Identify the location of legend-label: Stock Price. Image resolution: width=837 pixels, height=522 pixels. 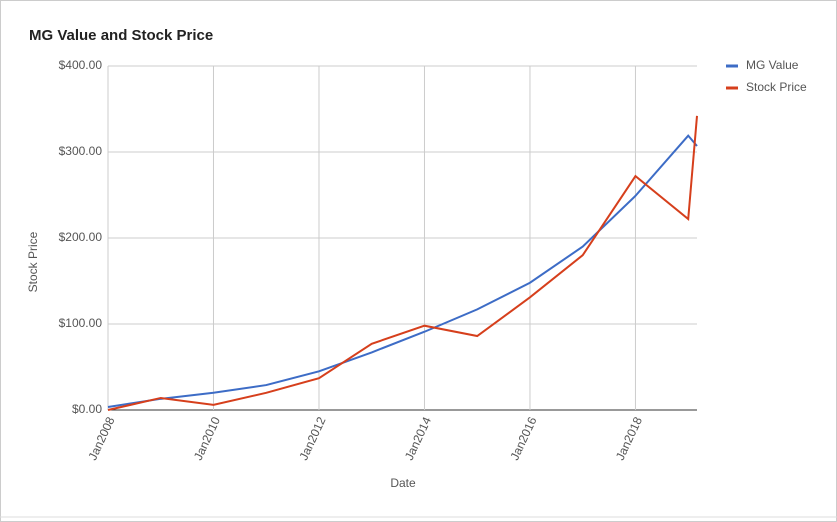
(776, 87).